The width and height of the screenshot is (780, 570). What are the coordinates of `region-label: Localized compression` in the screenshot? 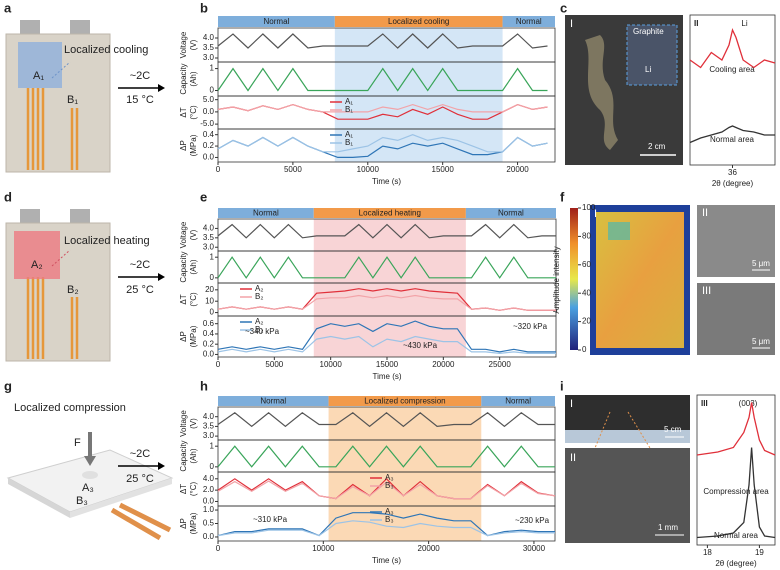 It's located at (404, 401).